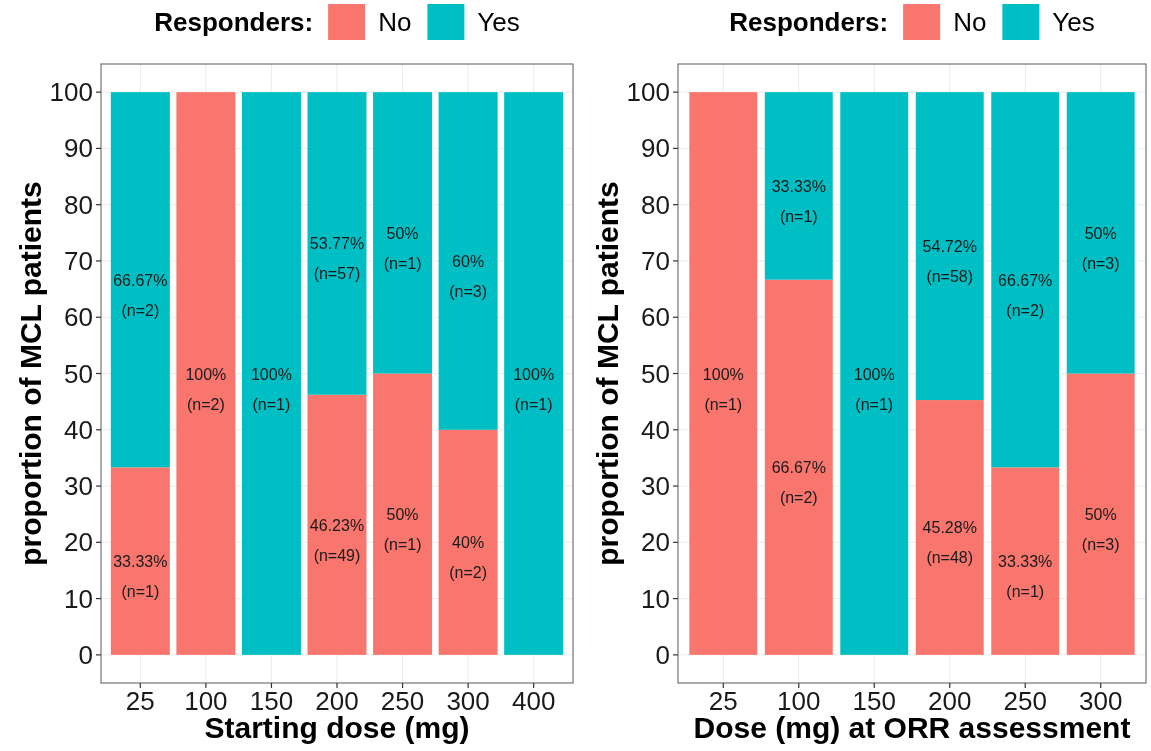 The height and width of the screenshot is (751, 1151). What do you see at coordinates (140, 701) in the screenshot?
I see `x-tick-label: 25` at bounding box center [140, 701].